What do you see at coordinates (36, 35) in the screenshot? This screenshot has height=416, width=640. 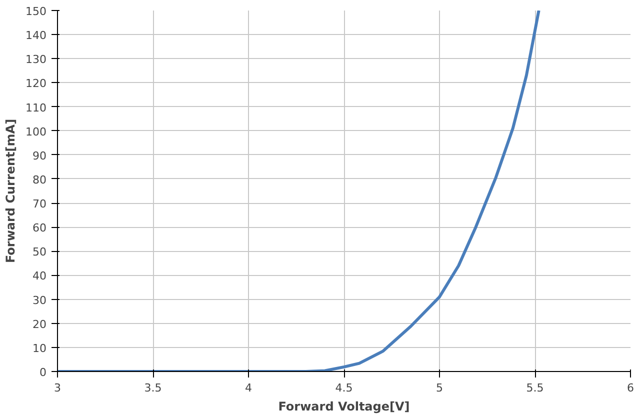 I see `y-tick-label: 140` at bounding box center [36, 35].